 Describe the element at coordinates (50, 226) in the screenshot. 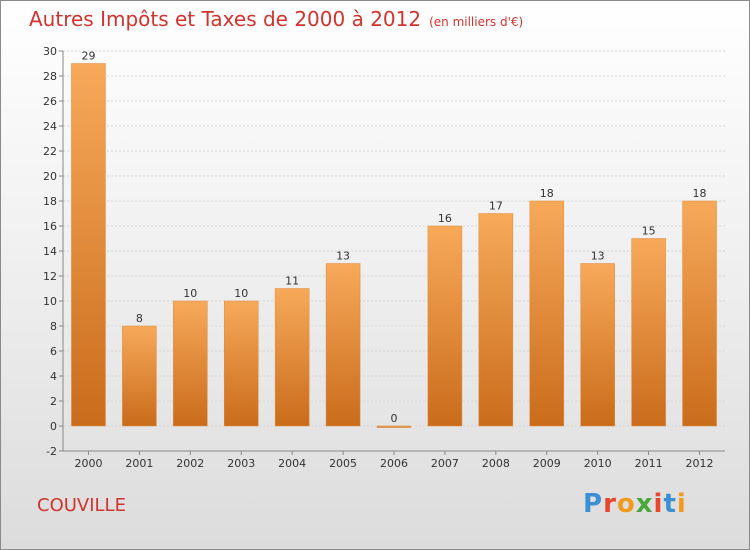

I see `y-tick-label: 16` at that location.